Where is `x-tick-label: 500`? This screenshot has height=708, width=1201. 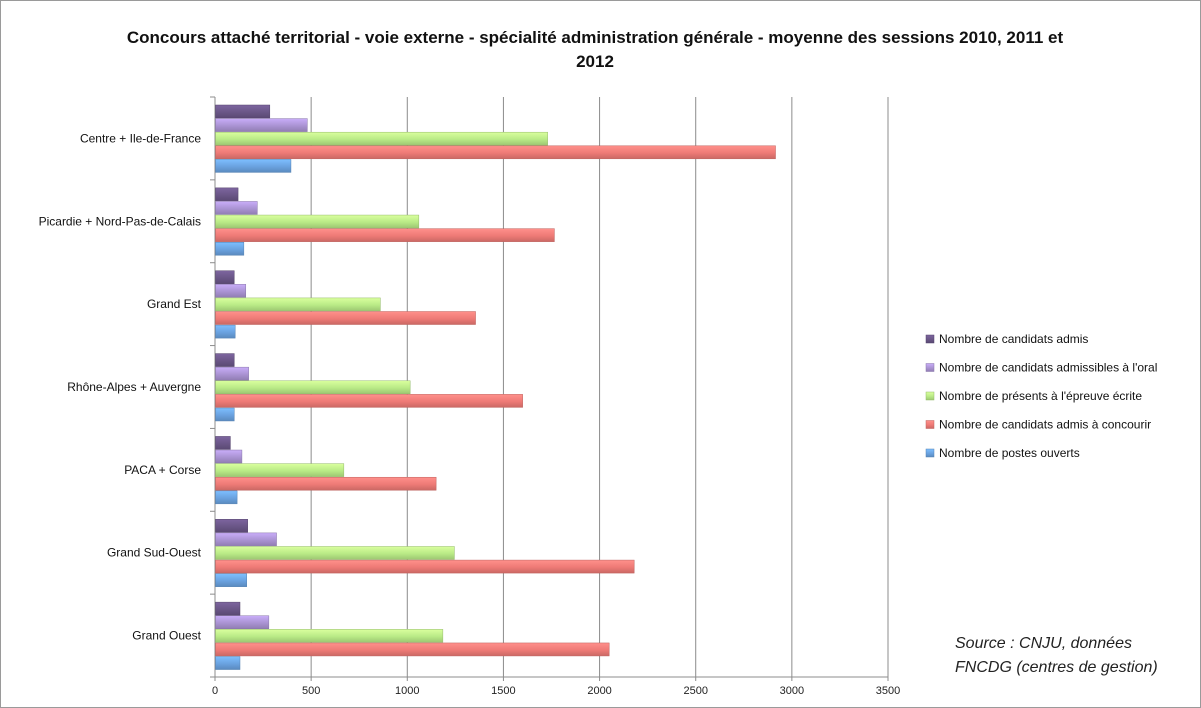
x-tick-label: 500 is located at coordinates (311, 691).